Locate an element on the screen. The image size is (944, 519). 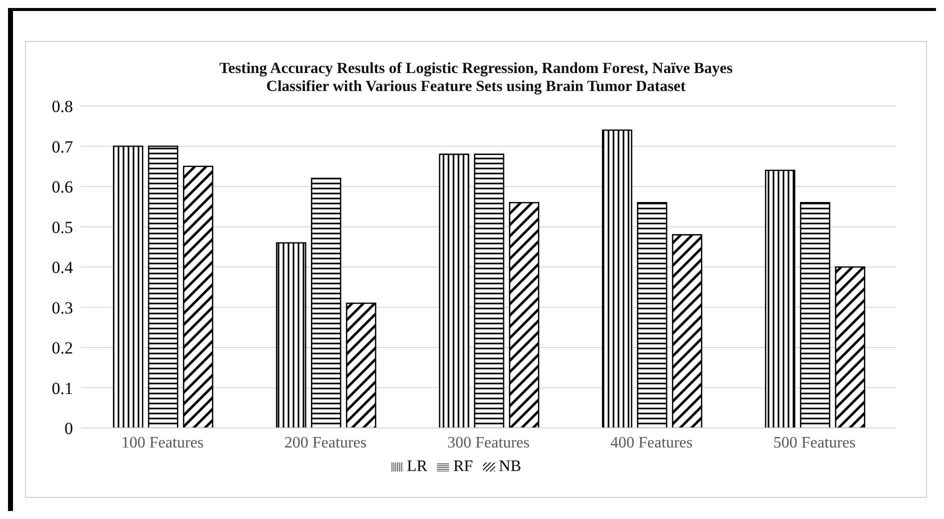
y-tick-label: 0.1 is located at coordinates (62, 388).